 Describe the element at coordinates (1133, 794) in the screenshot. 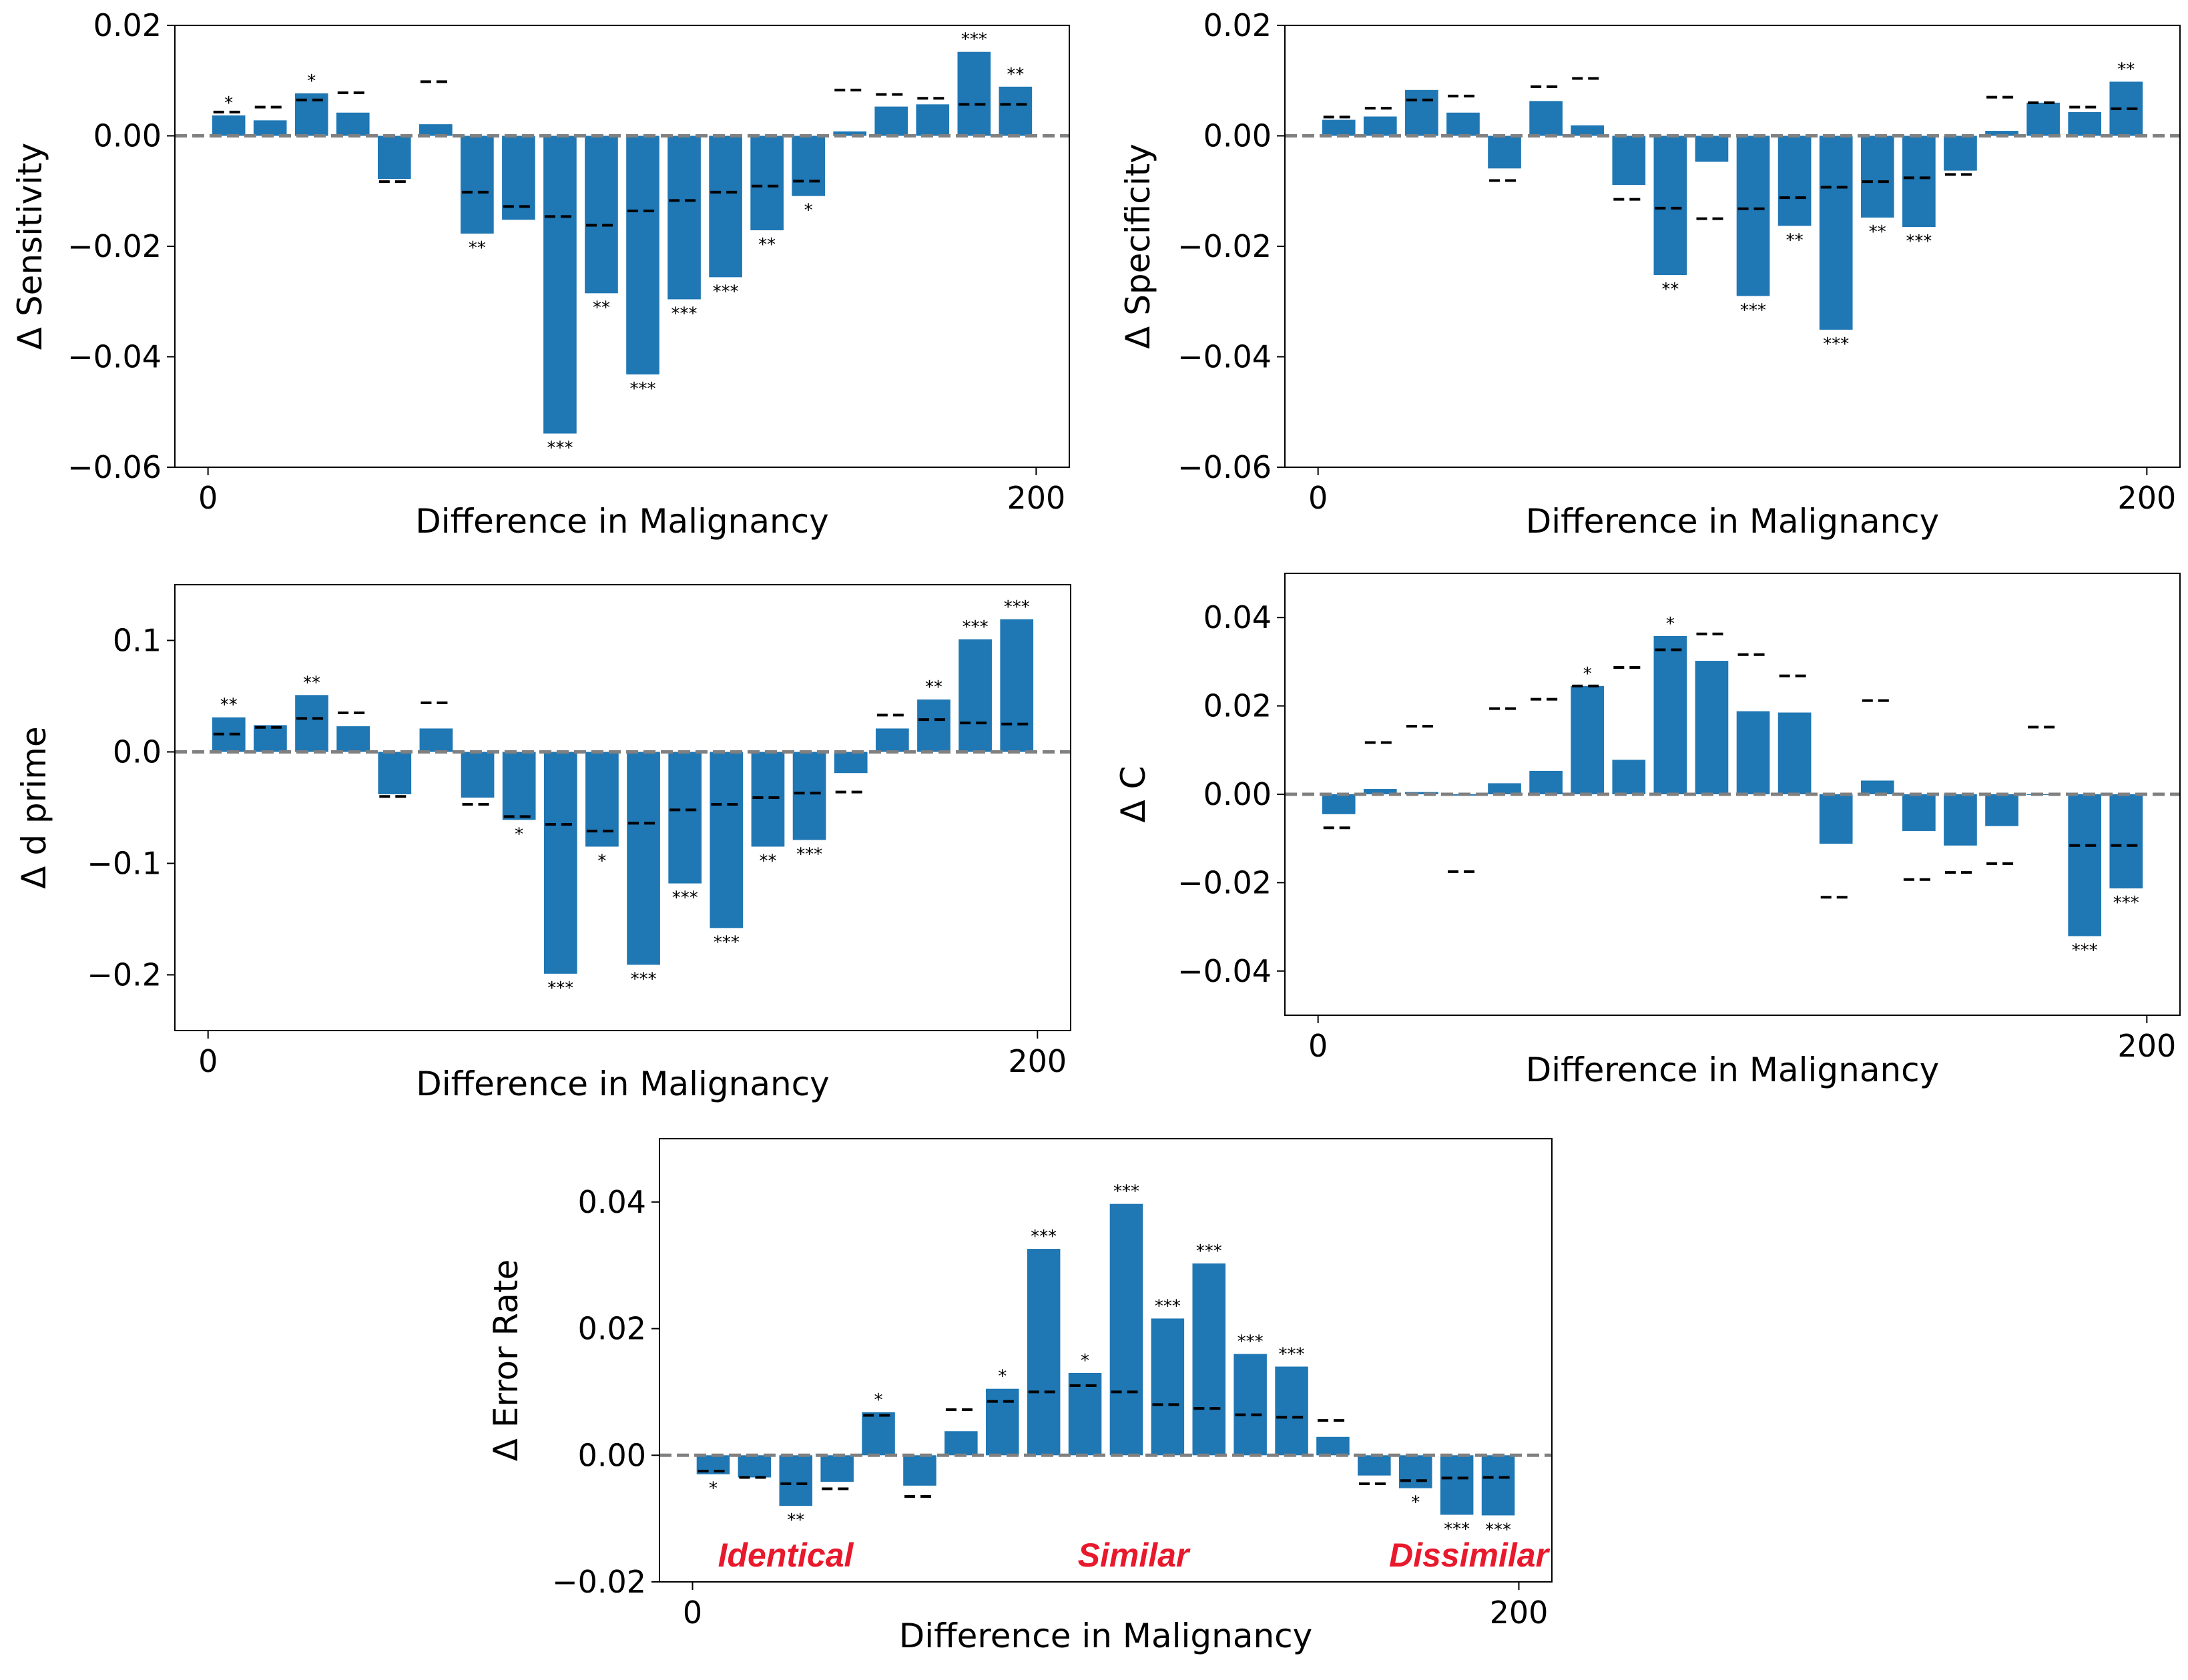

I see `y-axis-label: Δ C` at that location.